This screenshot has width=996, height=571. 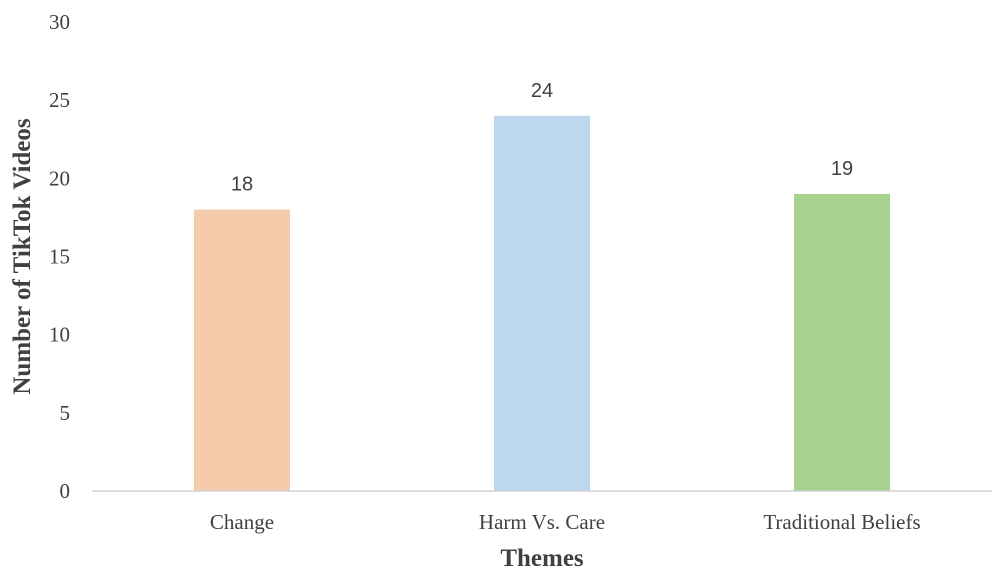 I want to click on bar-value-label: 24, so click(x=542, y=91).